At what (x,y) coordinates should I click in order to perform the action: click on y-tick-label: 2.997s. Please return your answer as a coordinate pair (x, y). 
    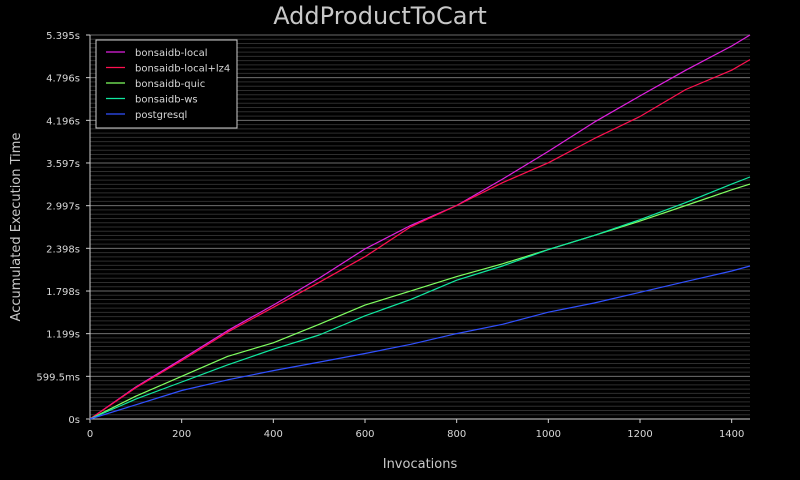
    Looking at the image, I should click on (63, 207).